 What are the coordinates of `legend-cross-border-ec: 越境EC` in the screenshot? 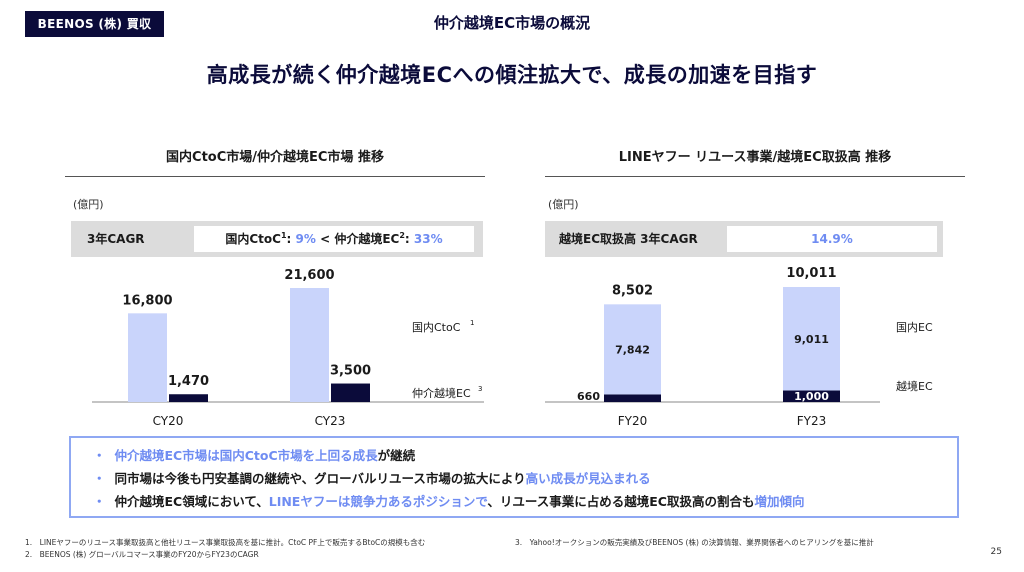 It's located at (914, 386).